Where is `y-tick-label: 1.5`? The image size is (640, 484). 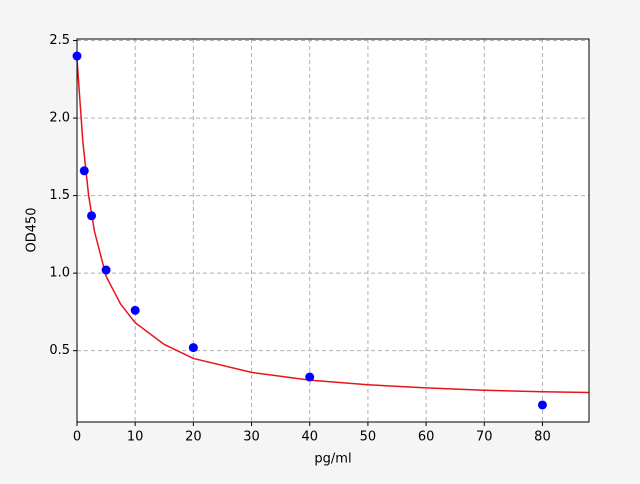 y-tick-label: 1.5 is located at coordinates (59, 195).